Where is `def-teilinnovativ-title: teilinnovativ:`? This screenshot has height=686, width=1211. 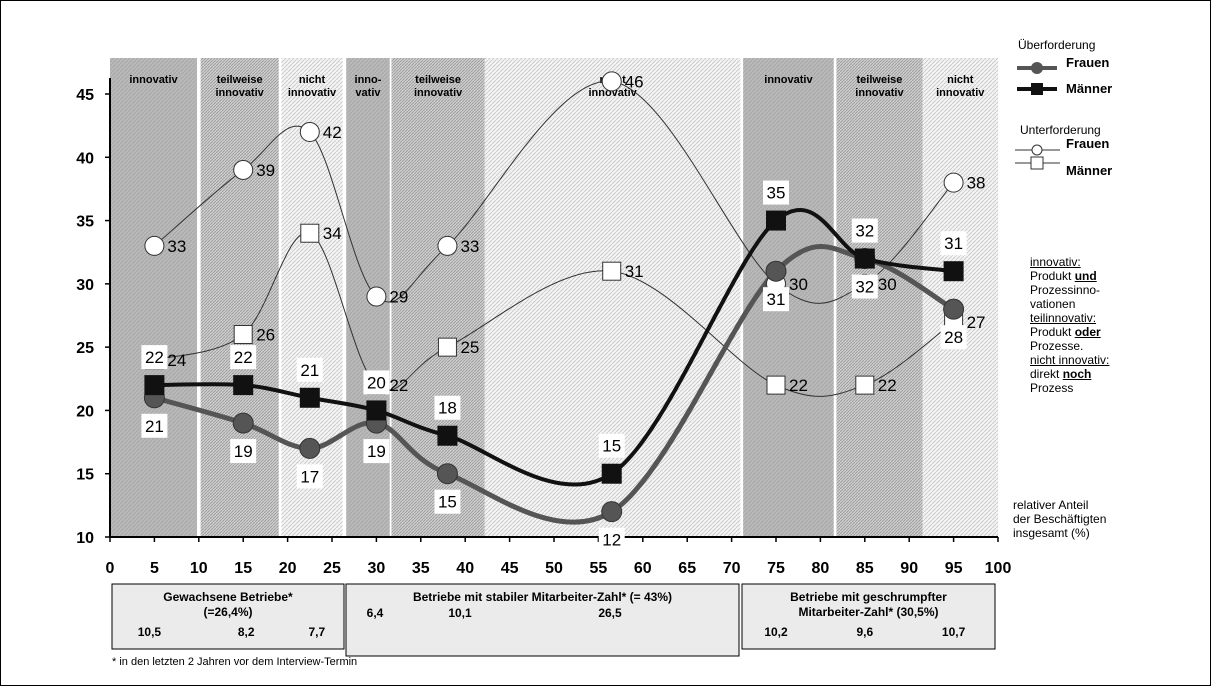
def-teilinnovativ-title: teilinnovativ: is located at coordinates (1063, 318).